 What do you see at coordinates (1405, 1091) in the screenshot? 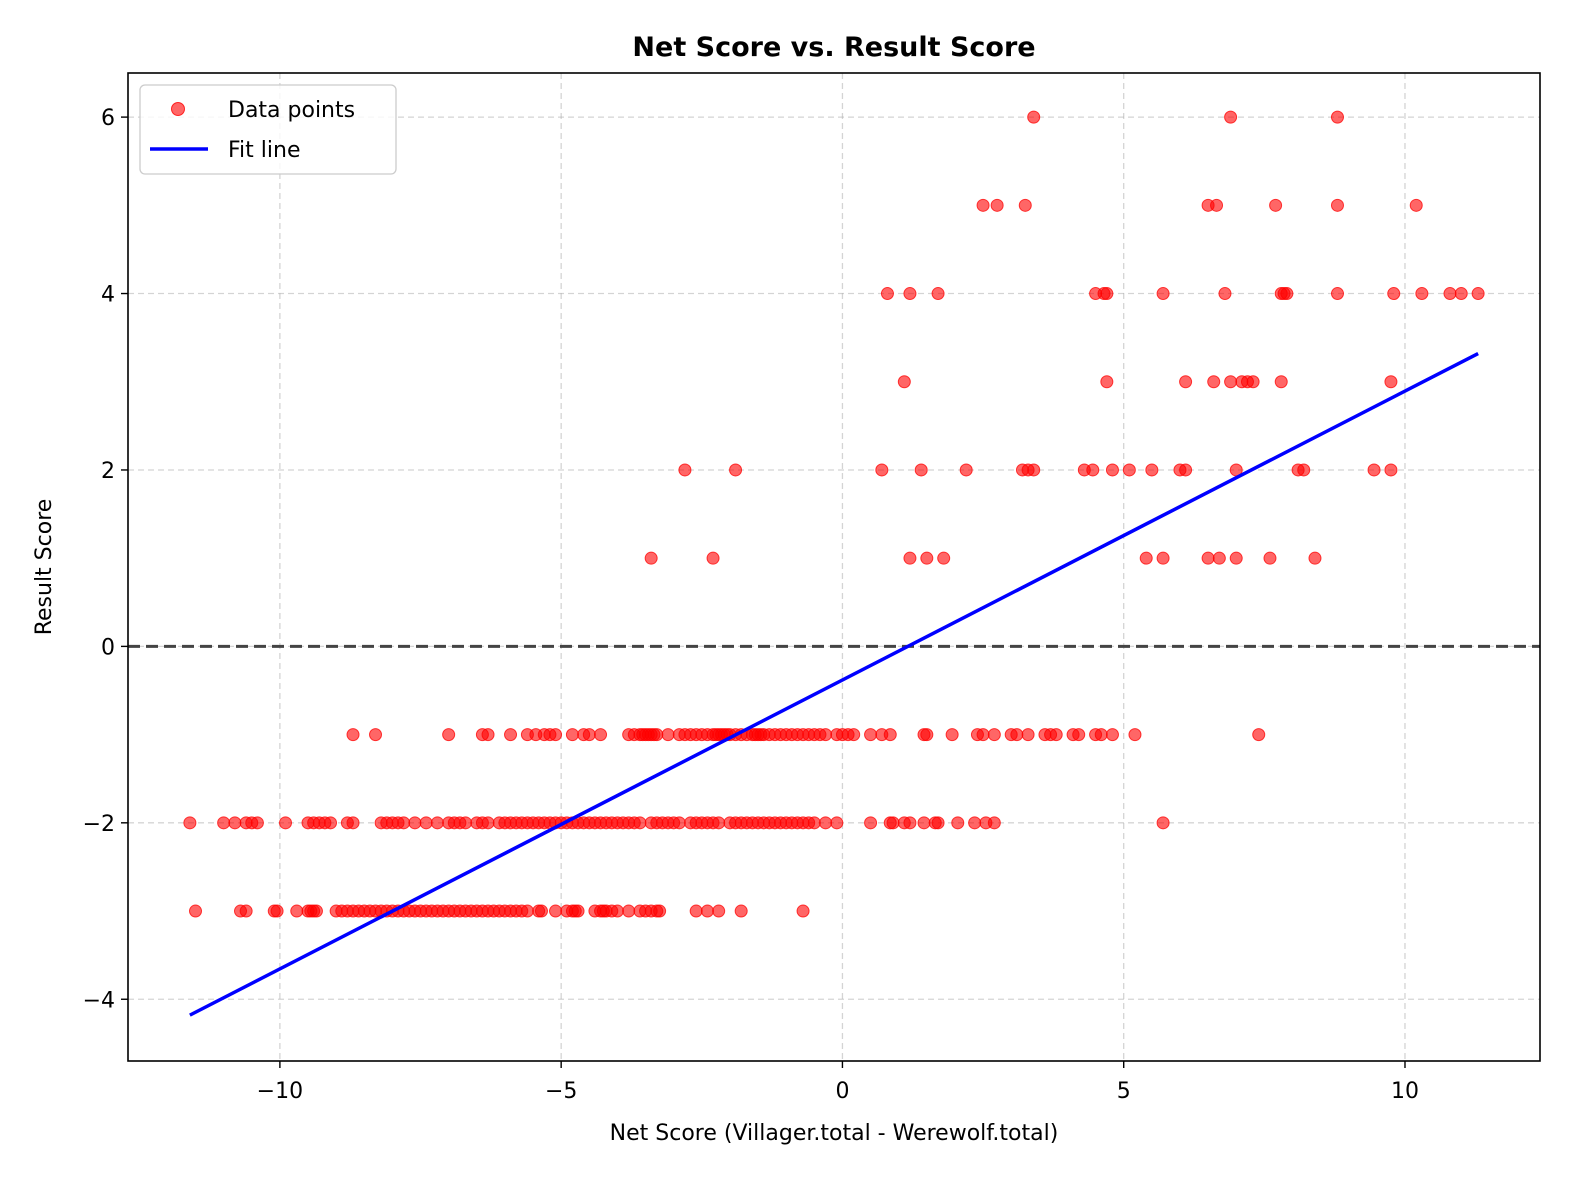
I see `x-tick-label: 10` at bounding box center [1405, 1091].